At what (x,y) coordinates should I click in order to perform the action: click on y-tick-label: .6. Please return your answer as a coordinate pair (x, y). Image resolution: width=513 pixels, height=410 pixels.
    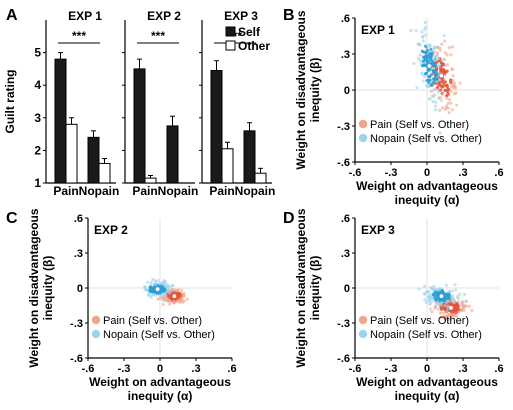
    Looking at the image, I should click on (345, 19).